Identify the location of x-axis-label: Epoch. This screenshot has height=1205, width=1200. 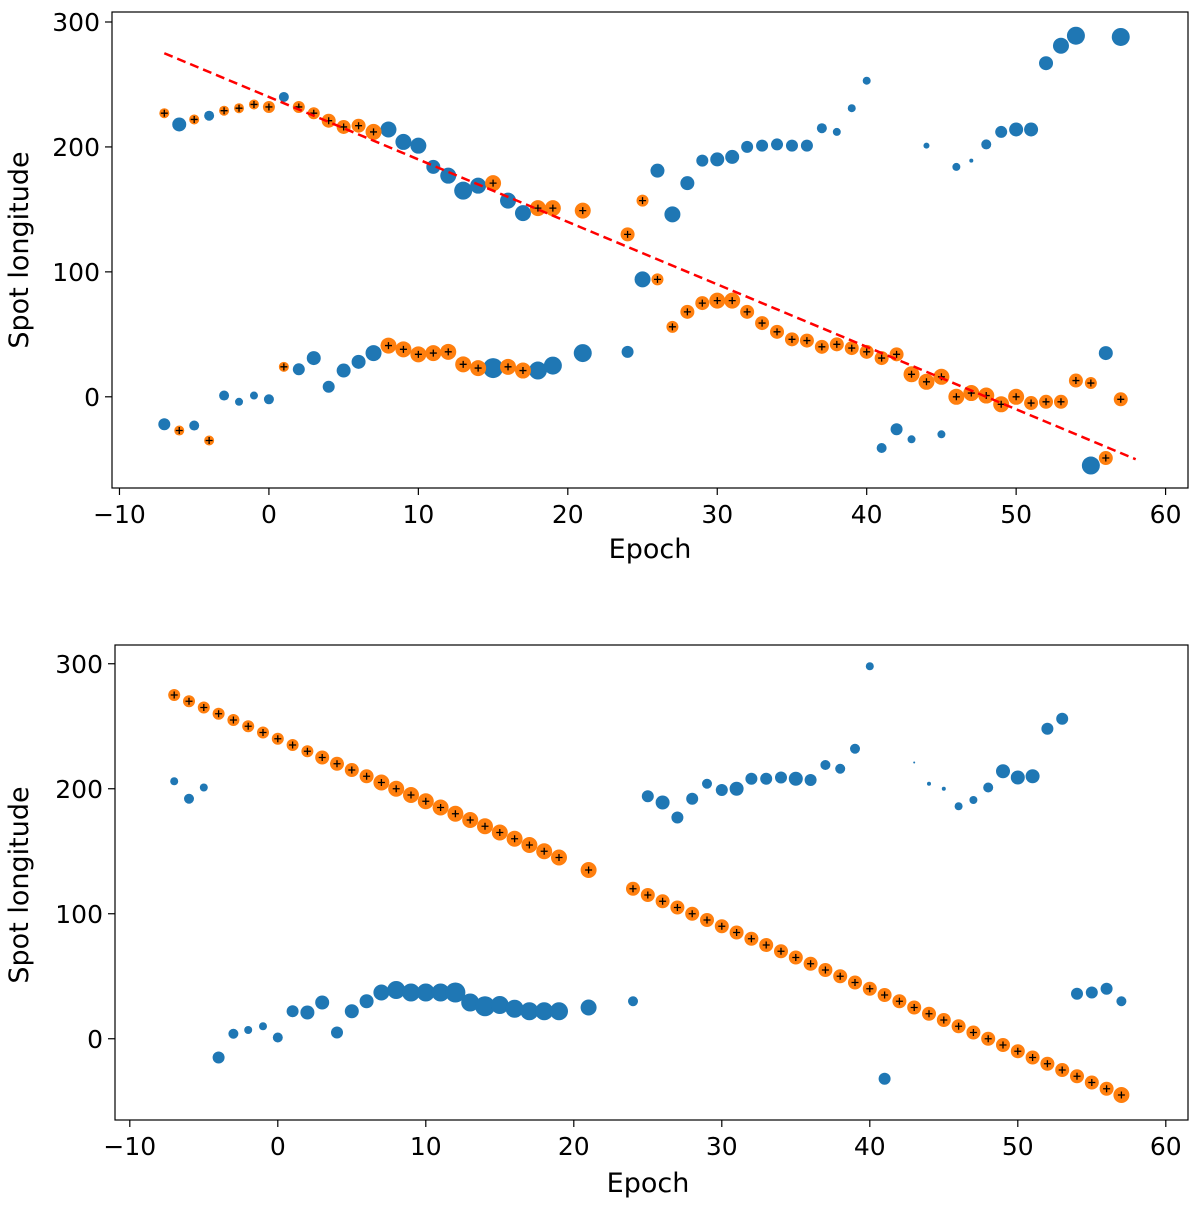
(650, 549).